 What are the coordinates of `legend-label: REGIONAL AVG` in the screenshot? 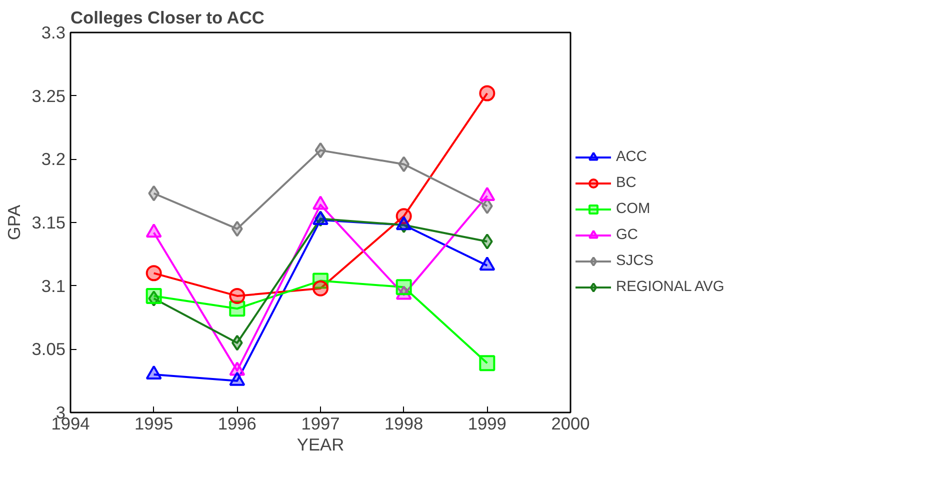 It's located at (670, 287).